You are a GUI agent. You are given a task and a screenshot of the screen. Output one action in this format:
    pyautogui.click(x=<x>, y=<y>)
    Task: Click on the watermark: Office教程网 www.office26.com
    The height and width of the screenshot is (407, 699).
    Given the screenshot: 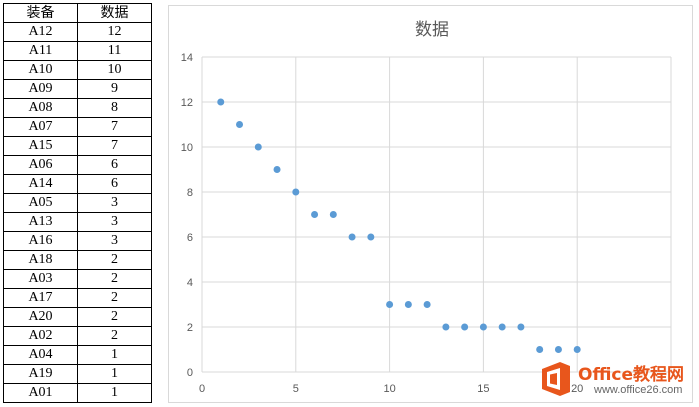 What is the action you would take?
    pyautogui.click(x=616, y=379)
    